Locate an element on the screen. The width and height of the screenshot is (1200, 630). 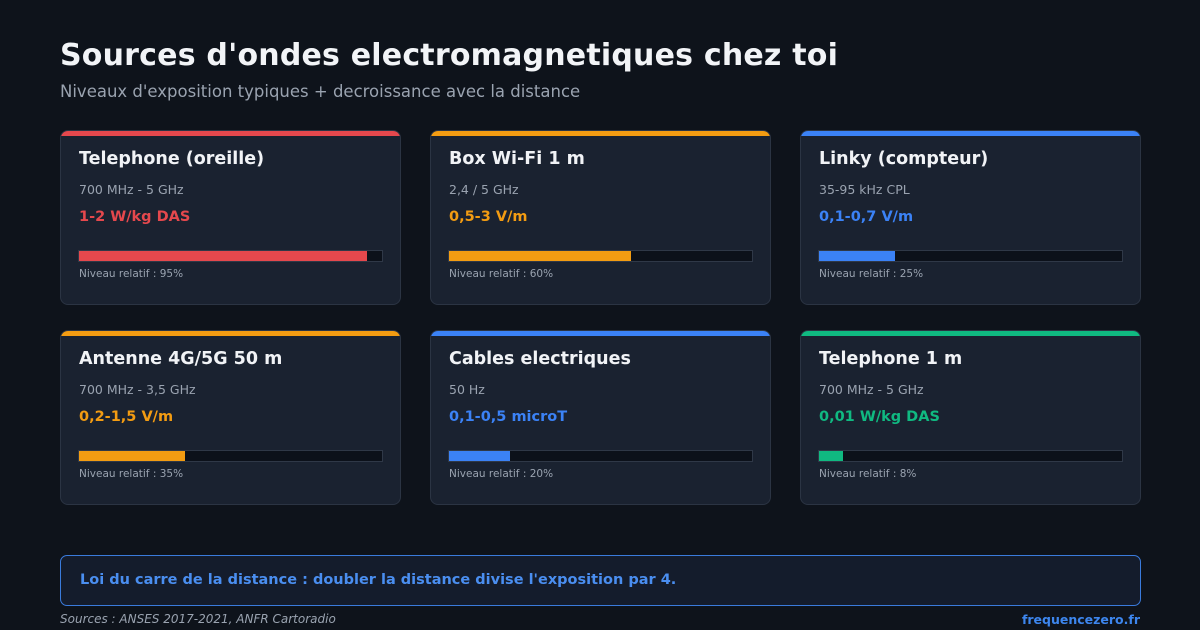
card-level-label: Niveau relatif : 95% is located at coordinates (131, 274).